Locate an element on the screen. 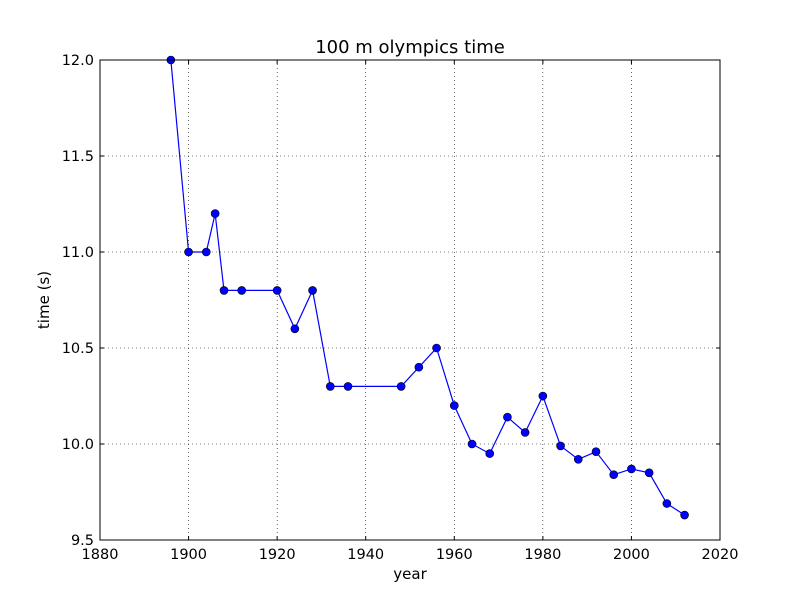 This screenshot has width=800, height=605. x-tick-label: 1900 is located at coordinates (188, 555).